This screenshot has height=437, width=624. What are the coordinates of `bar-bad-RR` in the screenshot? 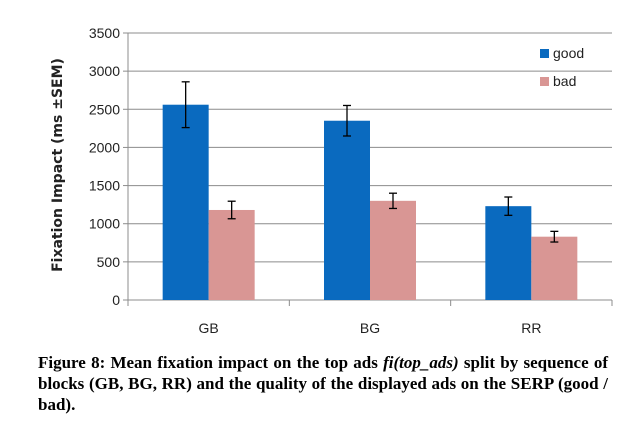 It's located at (554, 268).